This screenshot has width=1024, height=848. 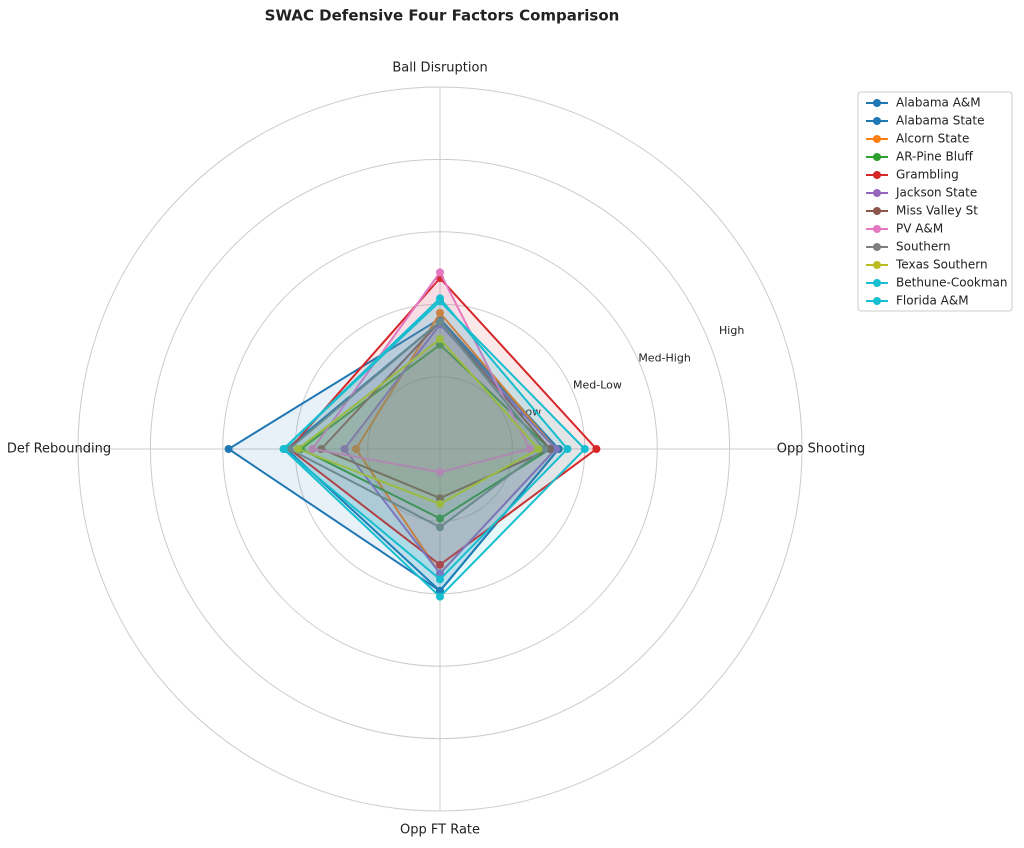 What do you see at coordinates (927, 175) in the screenshot?
I see `legend-label: Grambling` at bounding box center [927, 175].